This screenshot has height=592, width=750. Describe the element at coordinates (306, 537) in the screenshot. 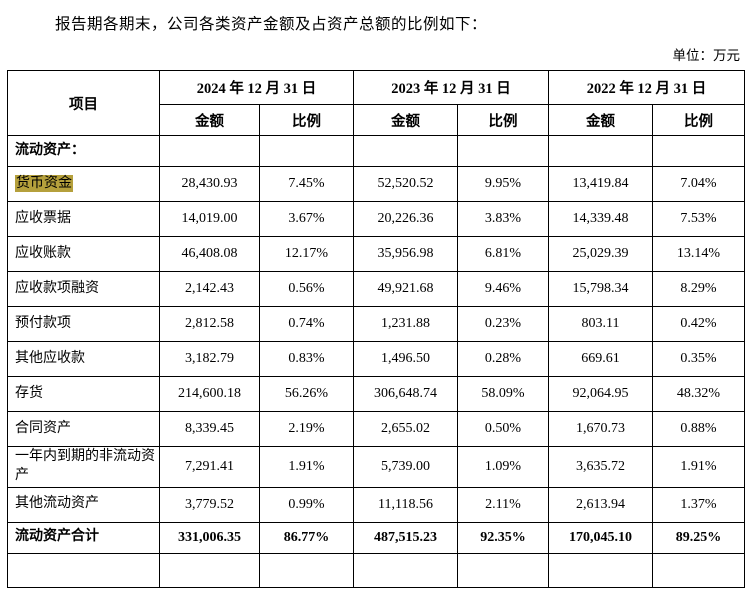

I see `ratio-cell: 86.77%` at that location.